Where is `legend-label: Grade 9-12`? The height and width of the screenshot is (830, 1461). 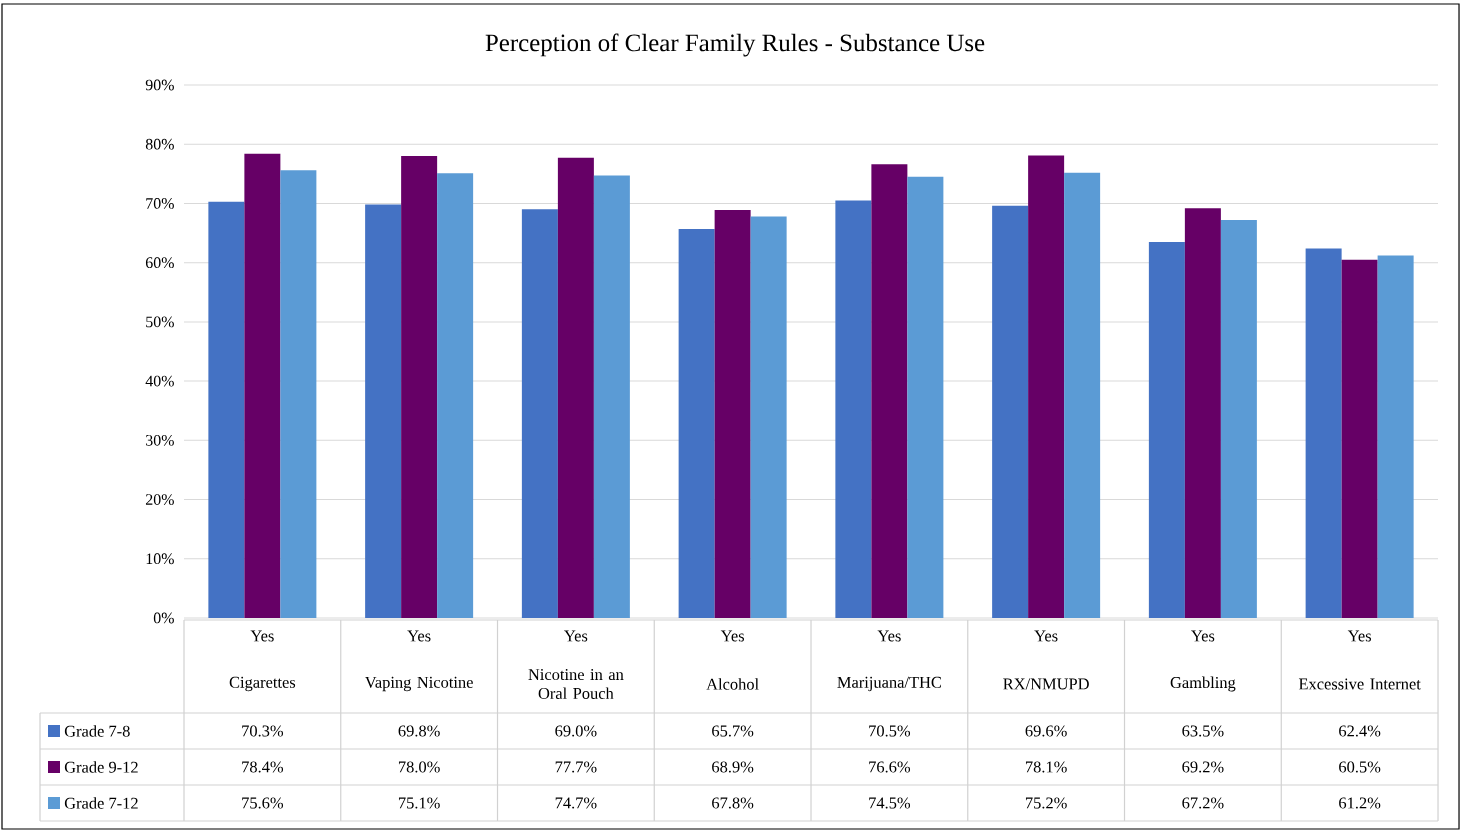 legend-label: Grade 9-12 is located at coordinates (101, 767).